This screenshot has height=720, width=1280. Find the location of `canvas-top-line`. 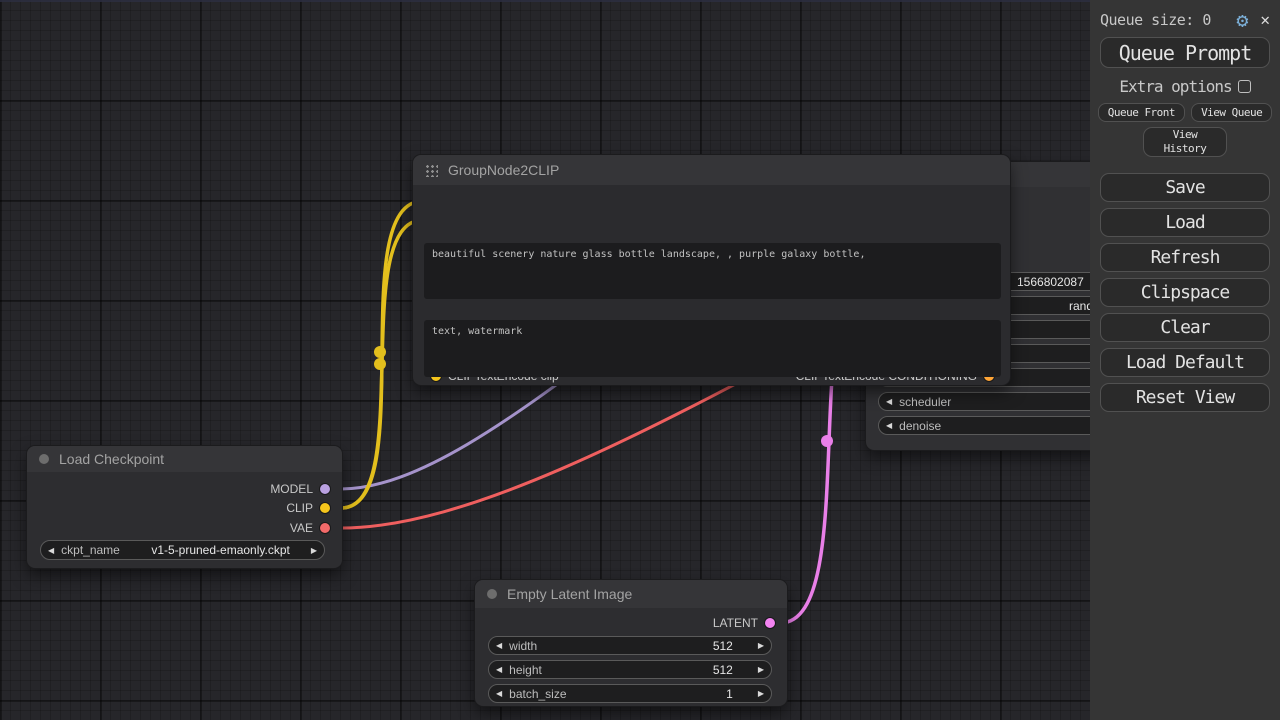

canvas-top-line is located at coordinates (545, 1).